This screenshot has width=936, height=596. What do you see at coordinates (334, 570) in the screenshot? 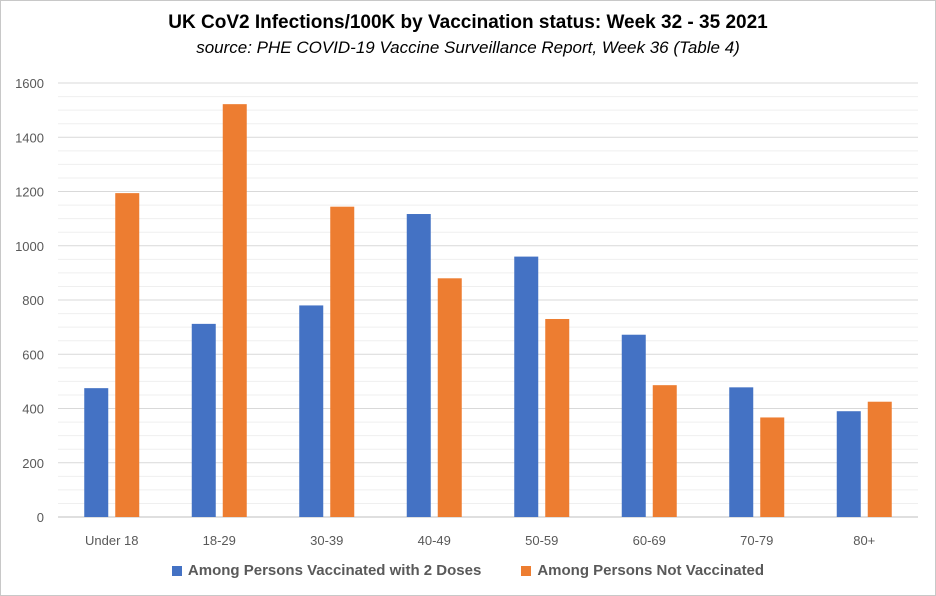
I see `legend-label-vaccinated: Among Persons Vaccinated with 2 Doses` at bounding box center [334, 570].